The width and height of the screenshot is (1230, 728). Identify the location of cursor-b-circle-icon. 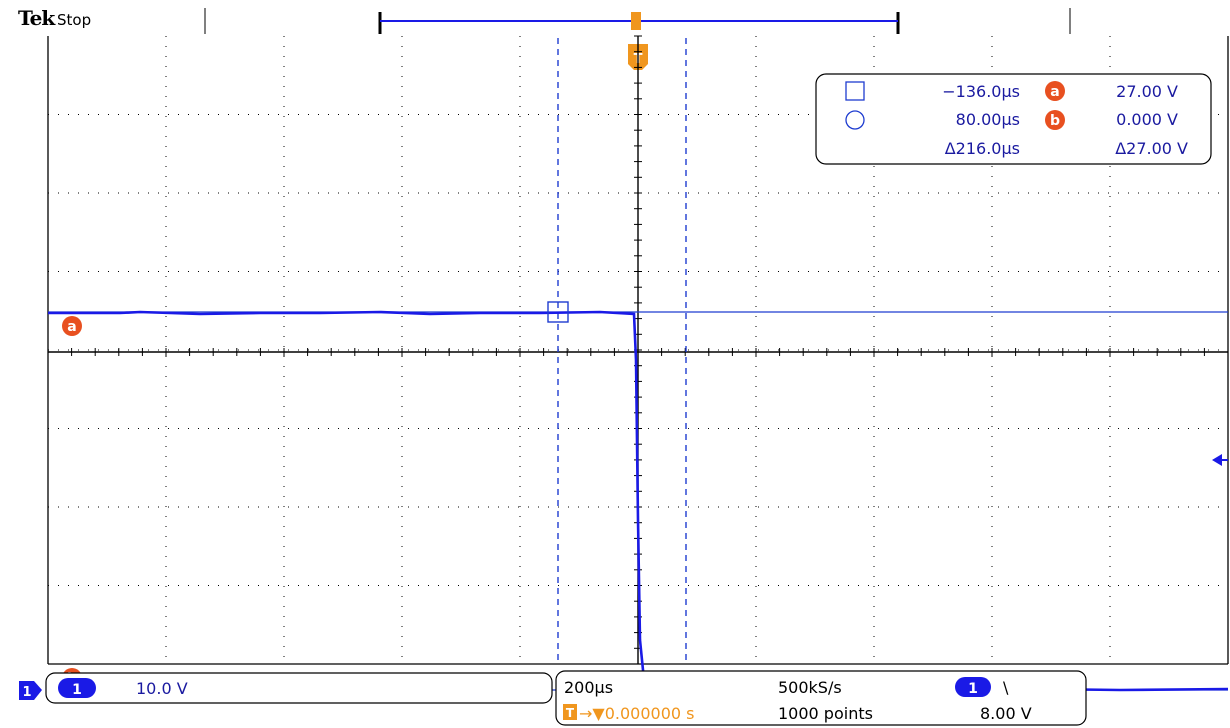
(855, 120).